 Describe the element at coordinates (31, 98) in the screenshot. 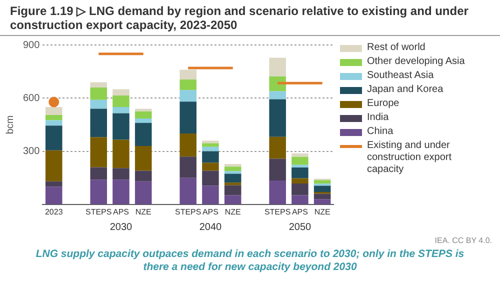

I see `y-tick-label: 600` at that location.